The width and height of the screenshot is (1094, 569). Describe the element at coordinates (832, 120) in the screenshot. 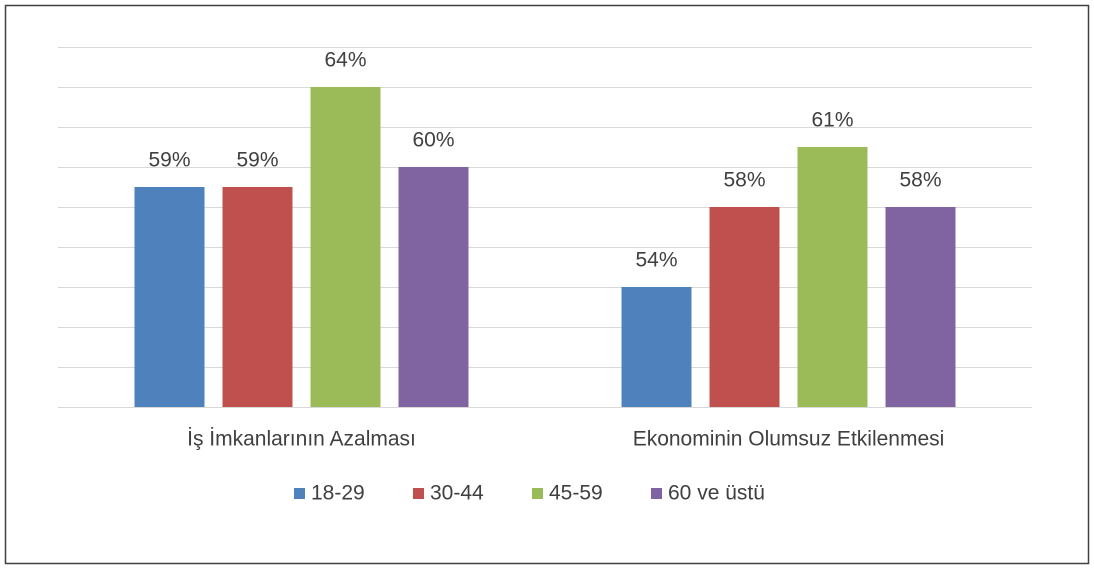

I see `data-label: 61%` at that location.